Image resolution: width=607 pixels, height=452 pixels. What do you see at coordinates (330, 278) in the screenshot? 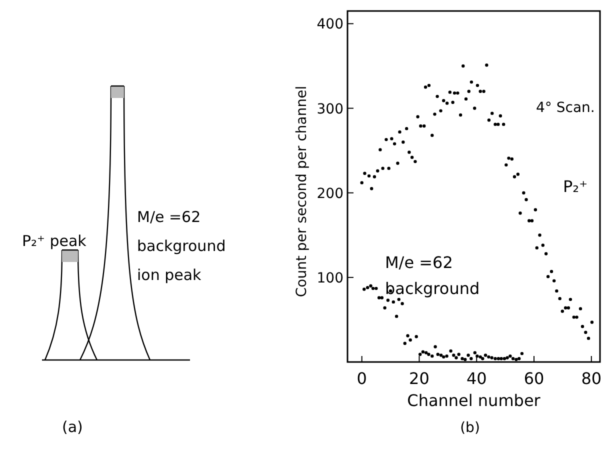
I see `y-tick-label: 100` at bounding box center [330, 278].